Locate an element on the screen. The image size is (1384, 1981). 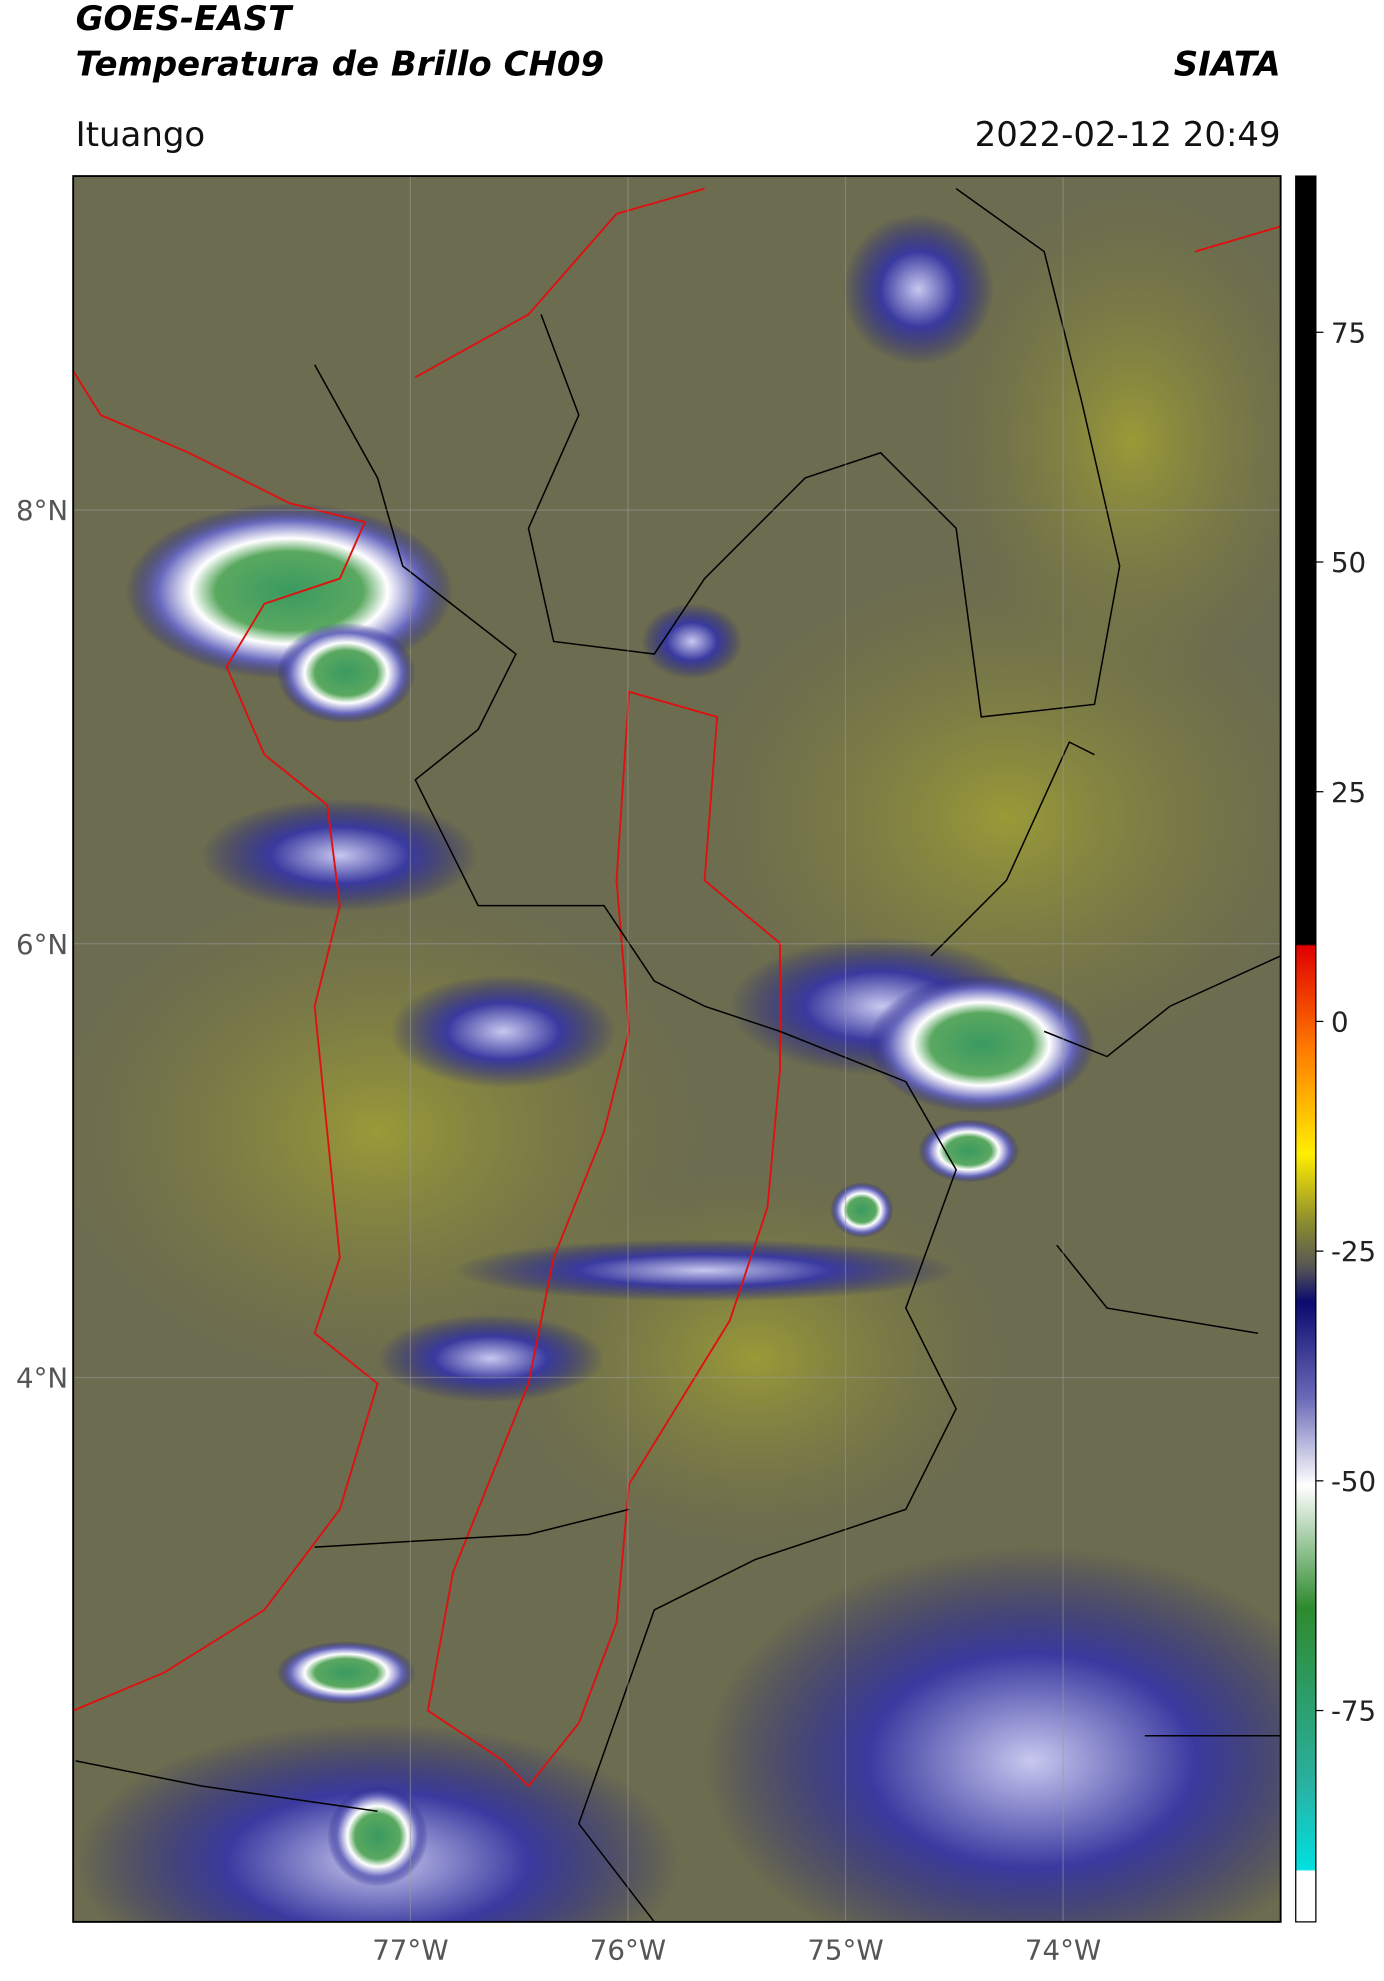
colorbar-tick-label: 50 is located at coordinates (1348, 562).